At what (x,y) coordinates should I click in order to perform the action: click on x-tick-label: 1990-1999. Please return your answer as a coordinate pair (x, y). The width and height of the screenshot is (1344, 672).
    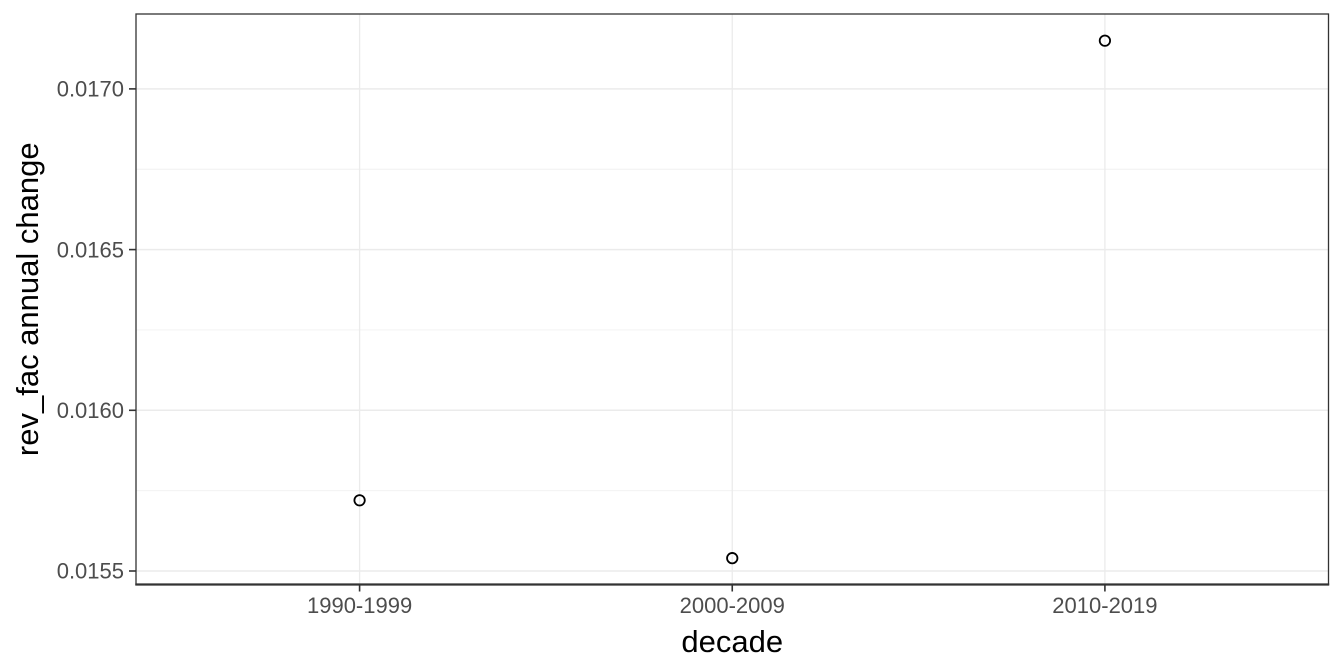
    Looking at the image, I should click on (359, 605).